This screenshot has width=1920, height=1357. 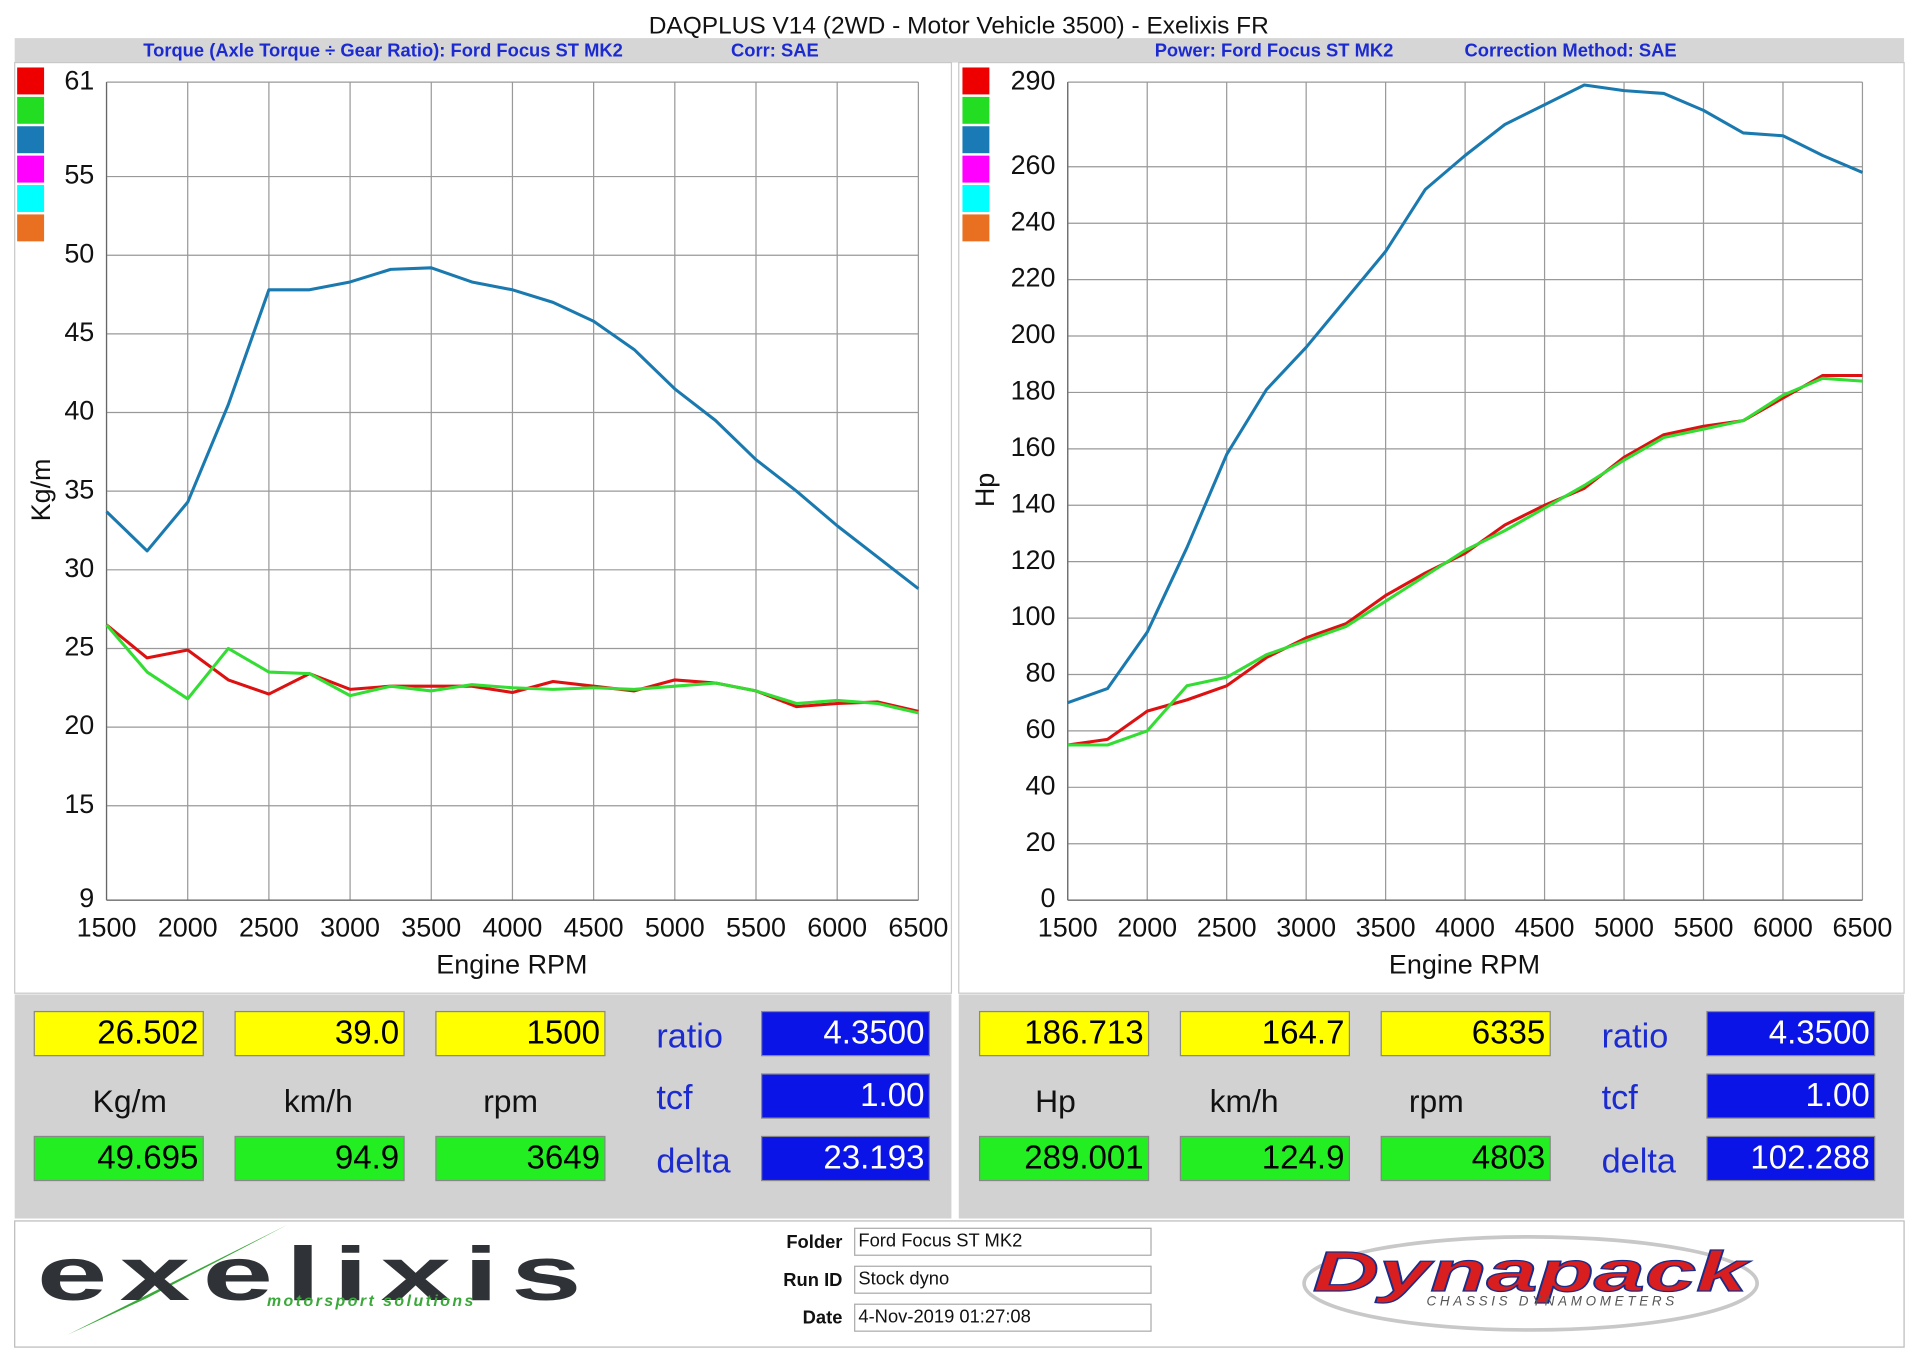 What do you see at coordinates (79, 253) in the screenshot?
I see `y-tick-label: 50` at bounding box center [79, 253].